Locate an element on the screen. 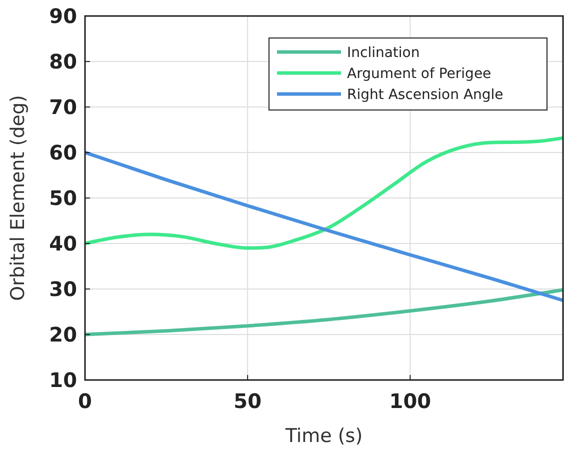 This screenshot has height=454, width=564. x-tick-label: 100 is located at coordinates (410, 401).